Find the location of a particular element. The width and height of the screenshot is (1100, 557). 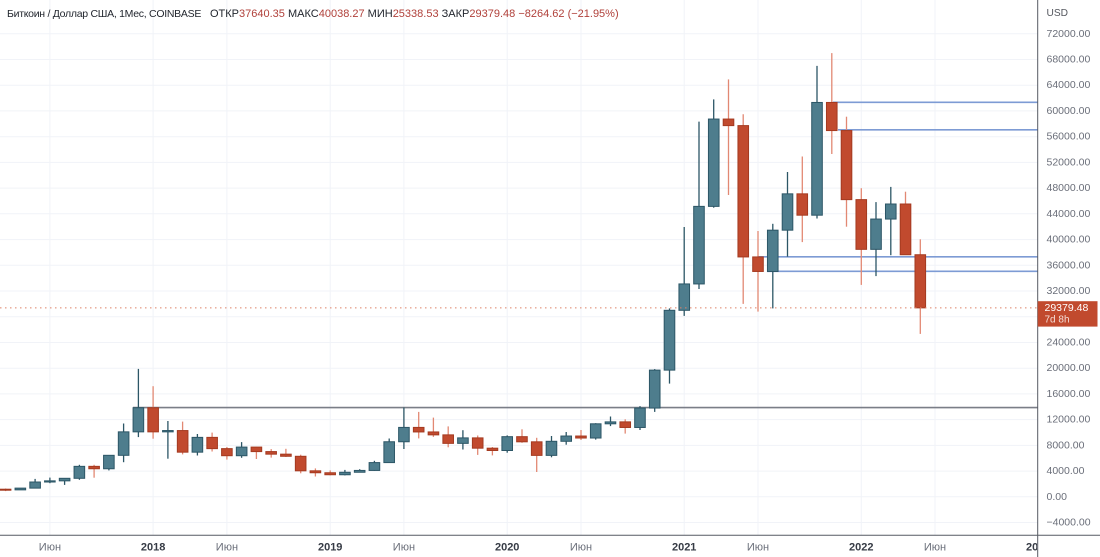

svg-text: 29379.48 is located at coordinates (1067, 308).